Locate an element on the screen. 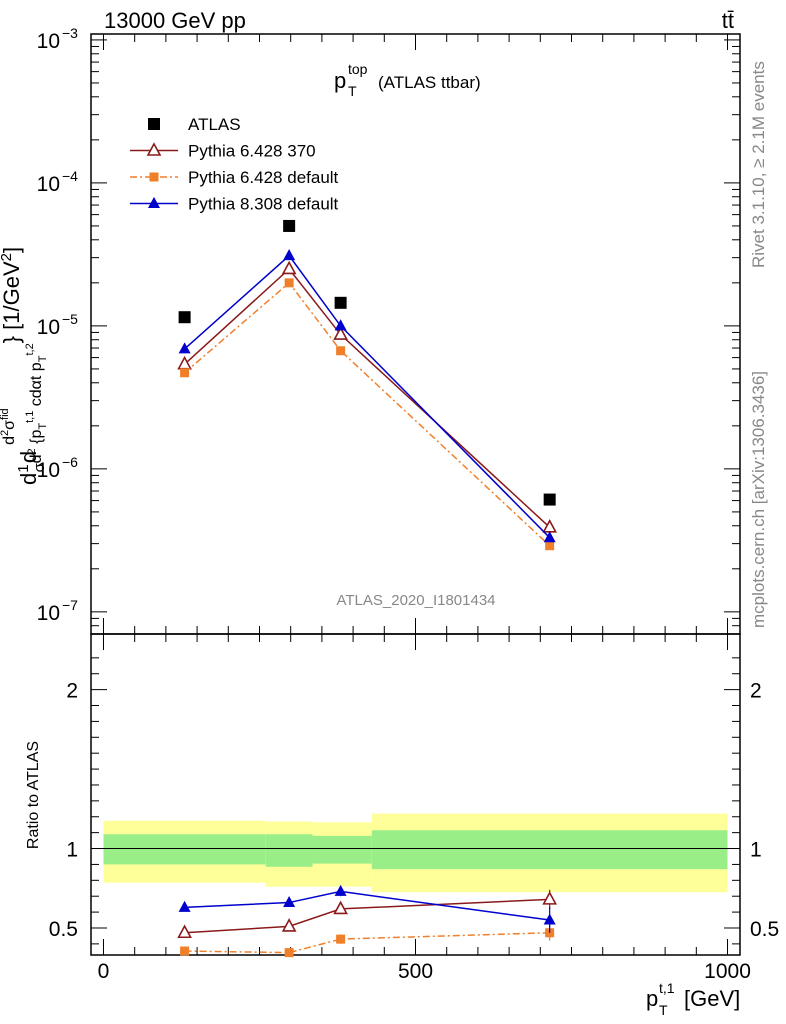 The height and width of the screenshot is (1024, 786). y-tick-label-right: 2 is located at coordinates (756, 691).